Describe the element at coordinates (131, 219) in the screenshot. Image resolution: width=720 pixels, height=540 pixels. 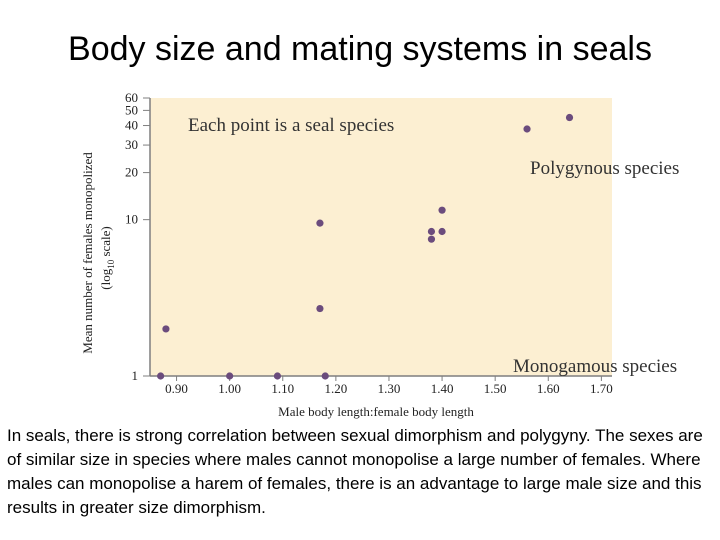
I see `y-tick-label: 10` at that location.